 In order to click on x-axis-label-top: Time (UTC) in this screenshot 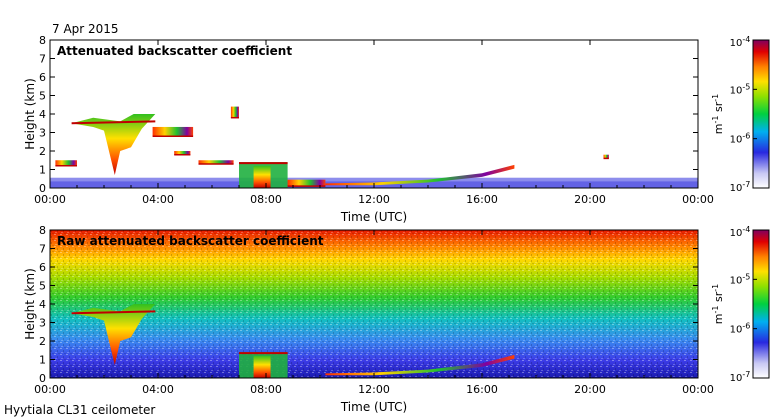, I will do `click(373, 217)`.